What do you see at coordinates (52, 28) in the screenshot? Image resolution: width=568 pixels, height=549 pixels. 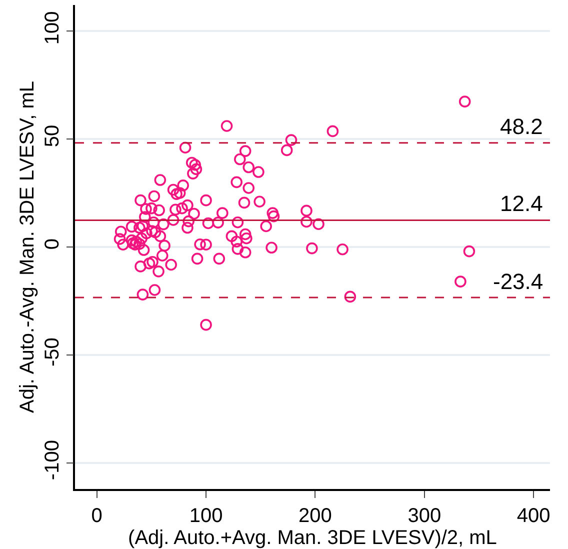 I see `y-tick-label: 100` at bounding box center [52, 28].